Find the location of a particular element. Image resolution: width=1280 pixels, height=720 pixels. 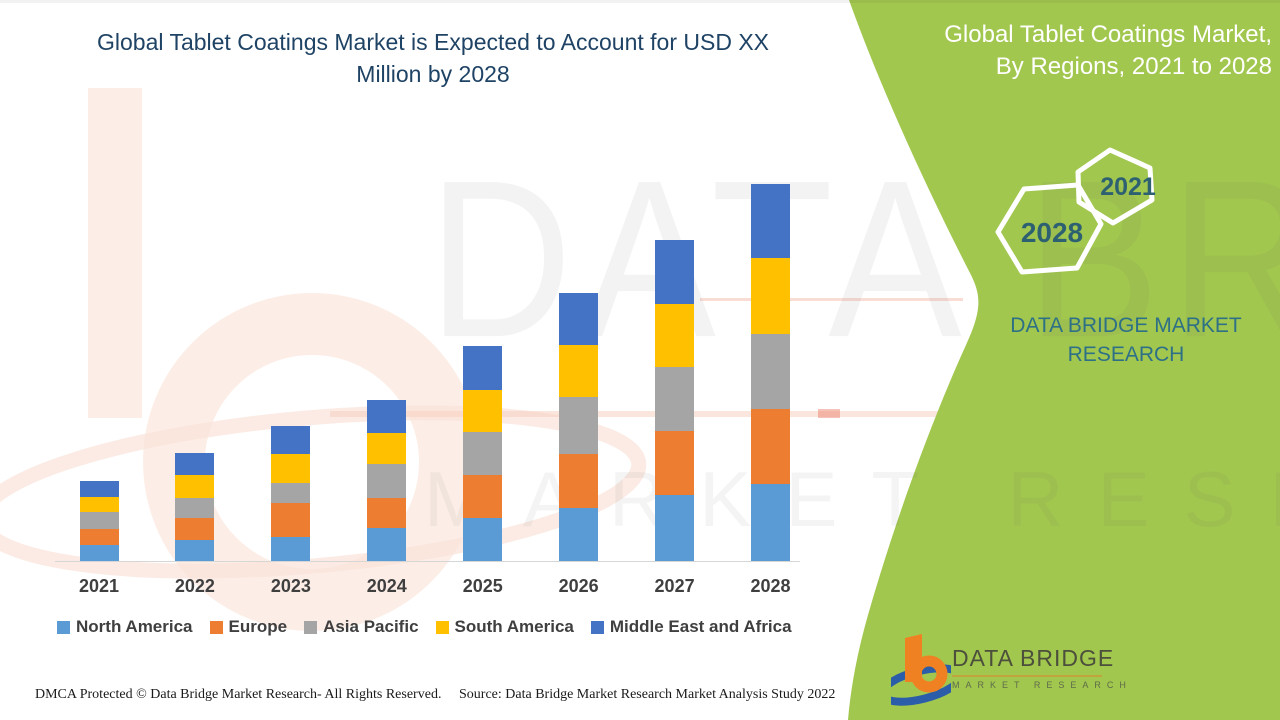

logo-b-icon is located at coordinates (921, 670).